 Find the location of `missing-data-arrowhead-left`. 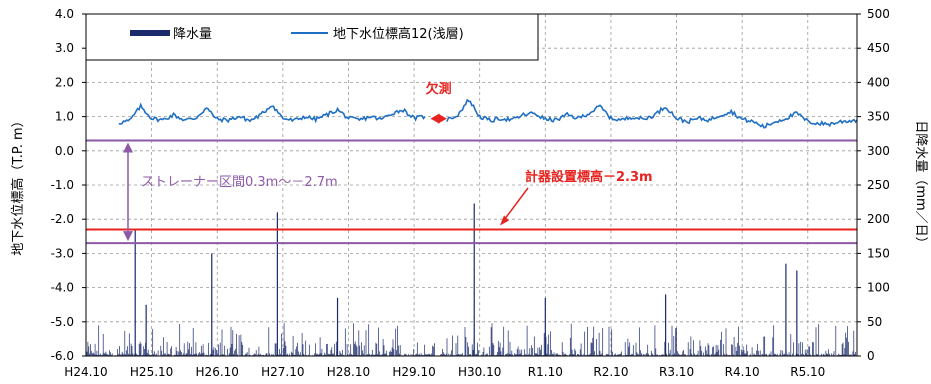

missing-data-arrowhead-left is located at coordinates (435, 118).